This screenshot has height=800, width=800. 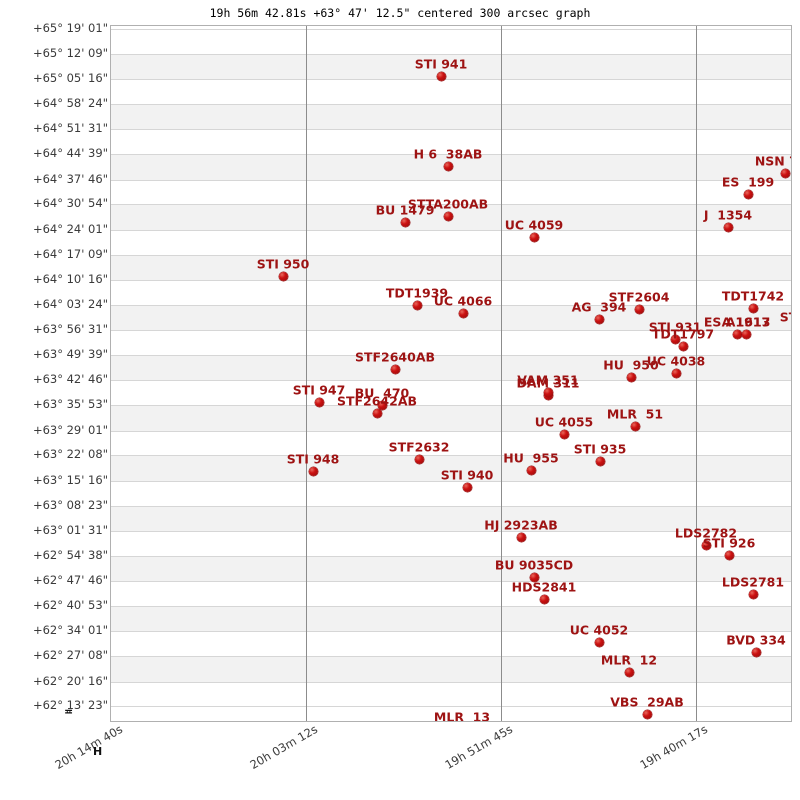 What do you see at coordinates (521, 525) in the screenshot?
I see `star-label: HJ 2923AB` at bounding box center [521, 525].